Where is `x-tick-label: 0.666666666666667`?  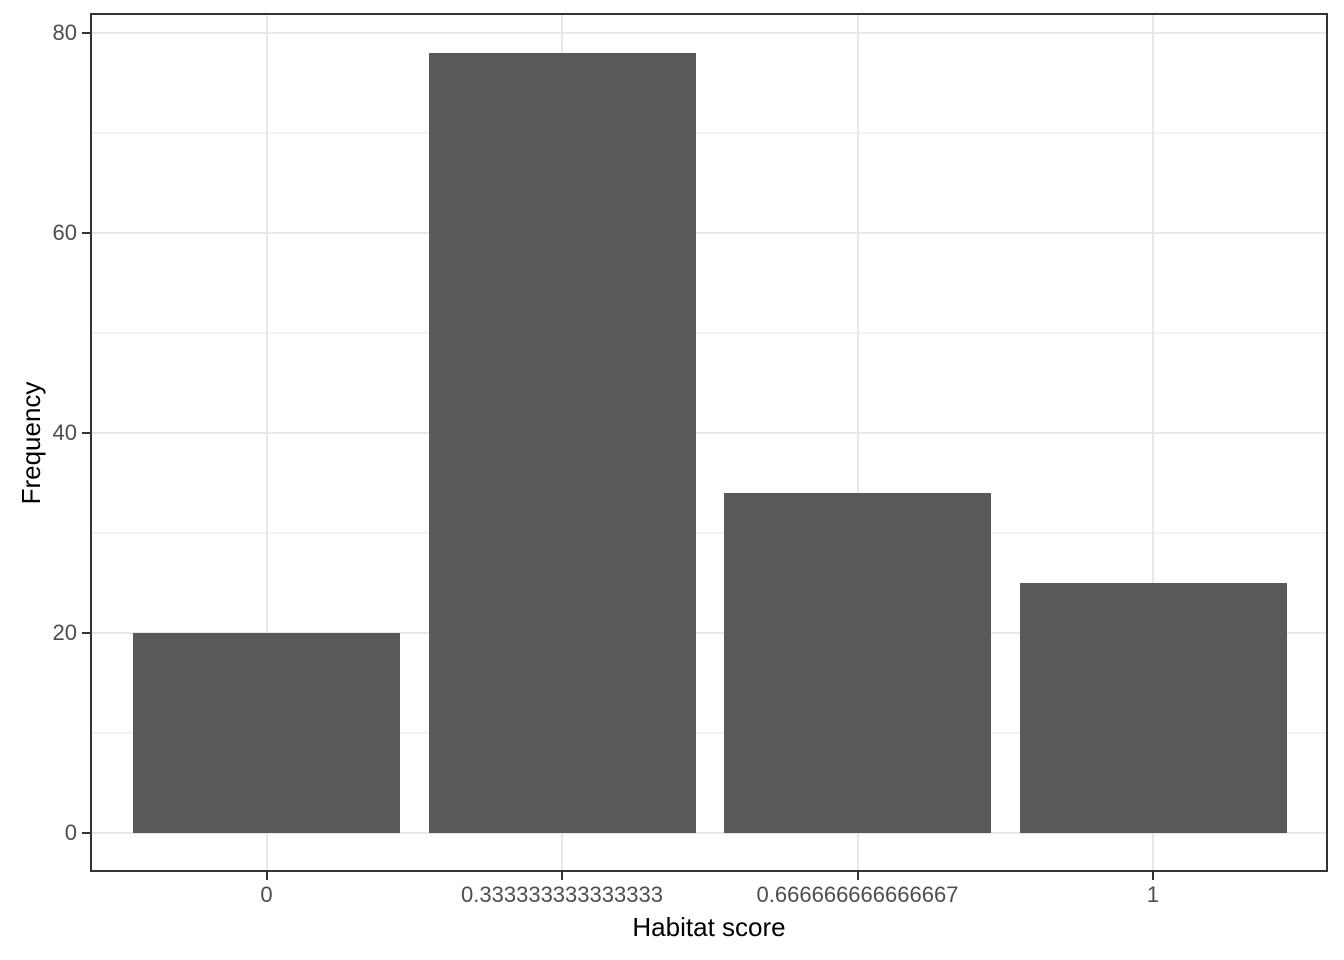
x-tick-label: 0.666666666666667 is located at coordinates (857, 894).